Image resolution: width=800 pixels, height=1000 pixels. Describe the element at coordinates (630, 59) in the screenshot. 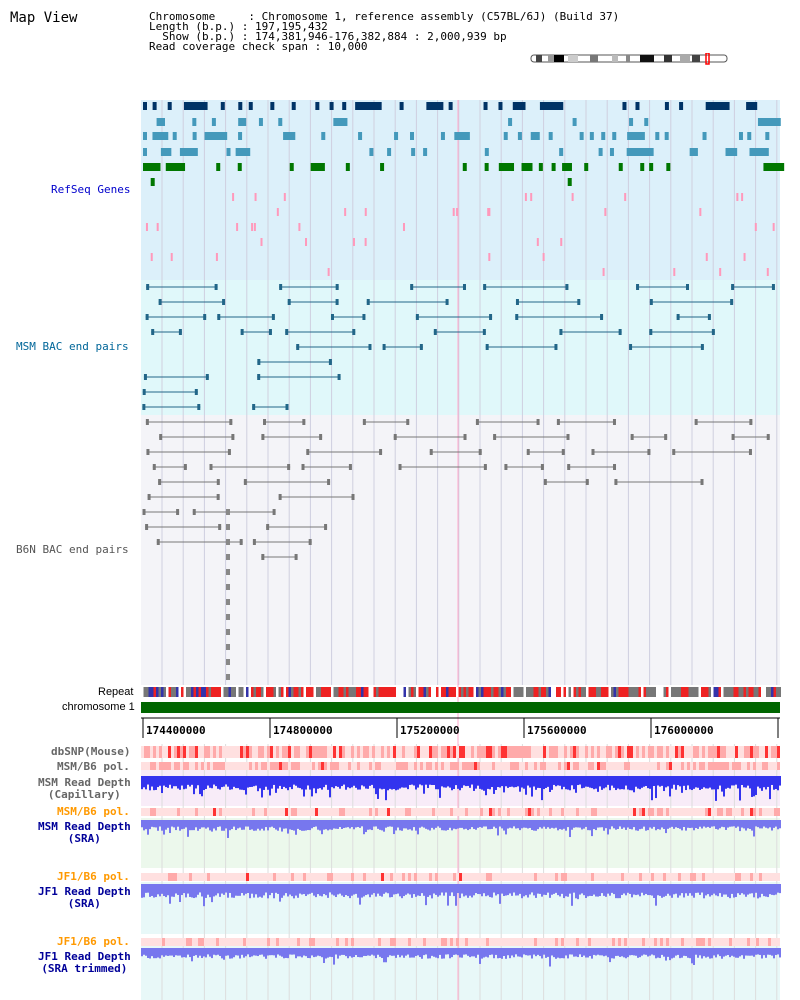

I see `chromosome-idiogram` at that location.